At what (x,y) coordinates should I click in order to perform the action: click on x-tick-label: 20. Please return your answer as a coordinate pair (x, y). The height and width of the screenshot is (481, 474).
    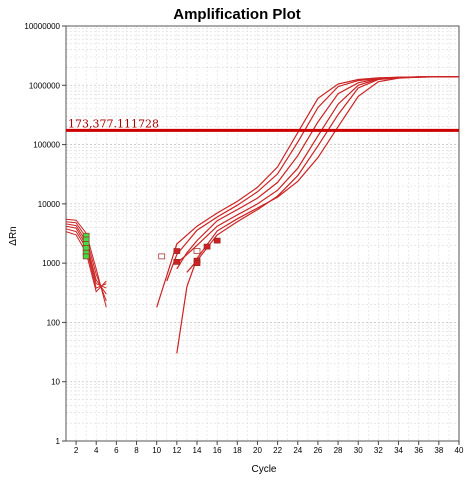
    Looking at the image, I should click on (257, 450).